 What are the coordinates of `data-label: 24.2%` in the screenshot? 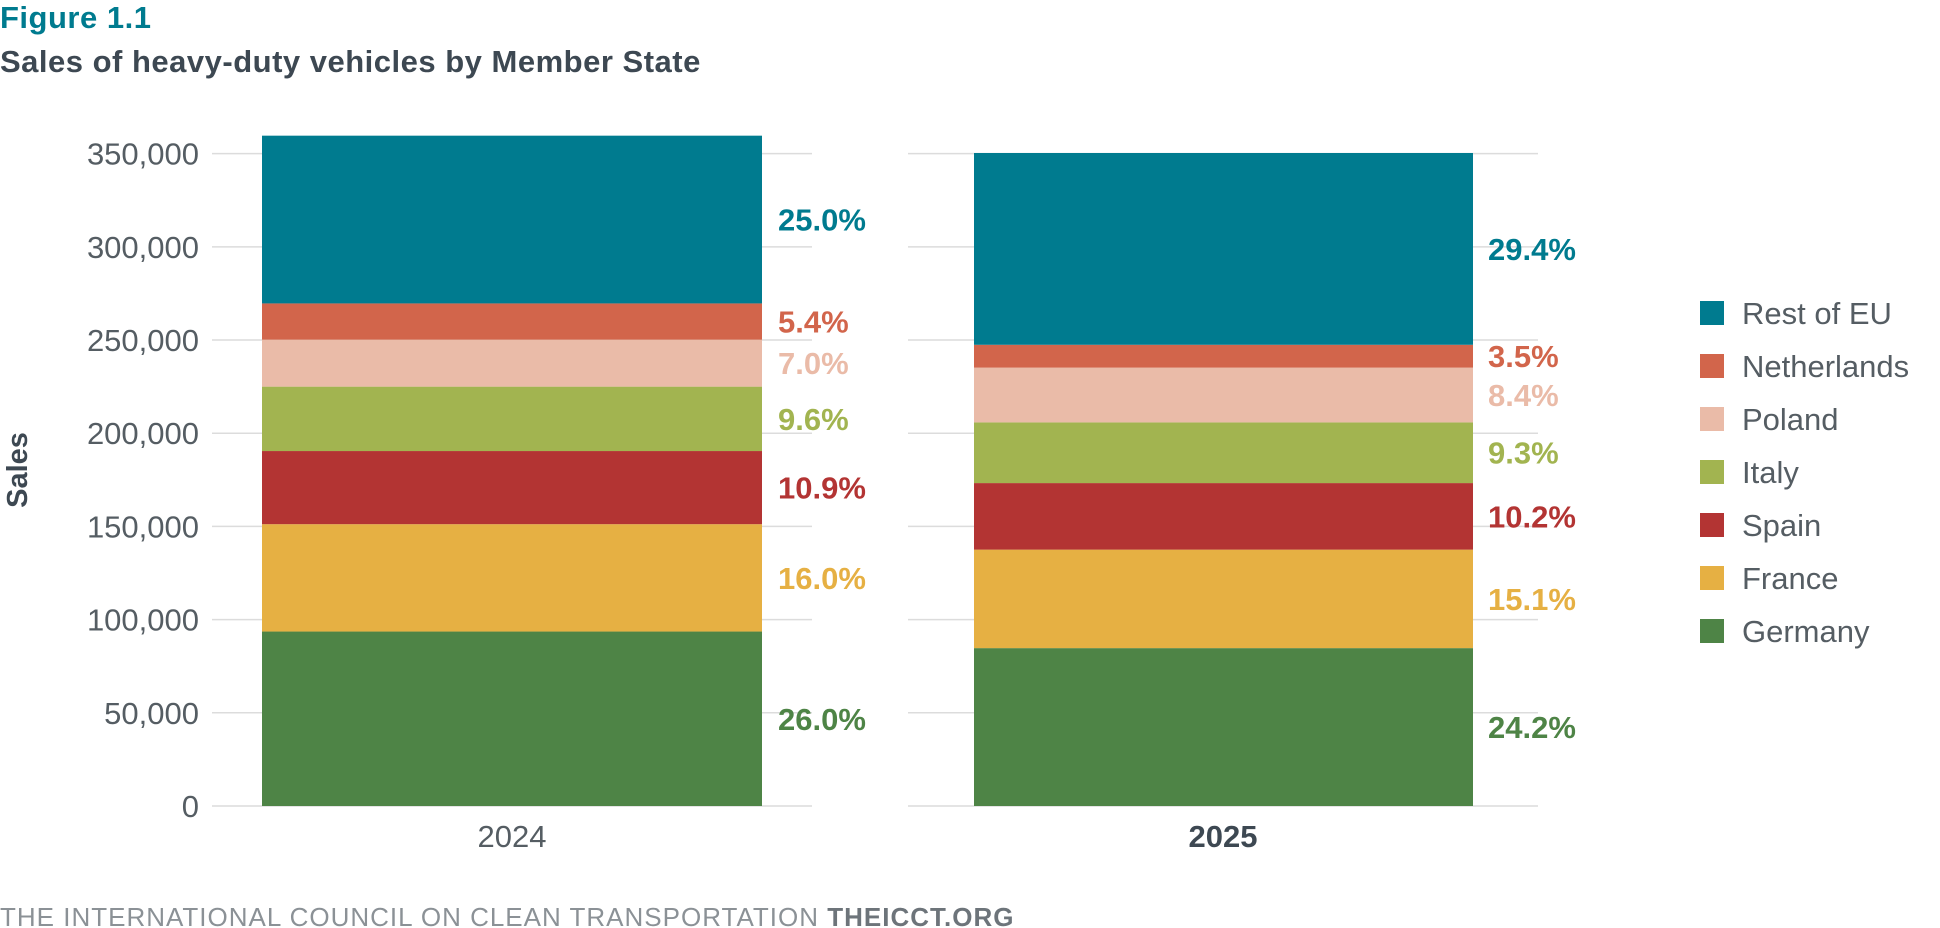 It's located at (1532, 727).